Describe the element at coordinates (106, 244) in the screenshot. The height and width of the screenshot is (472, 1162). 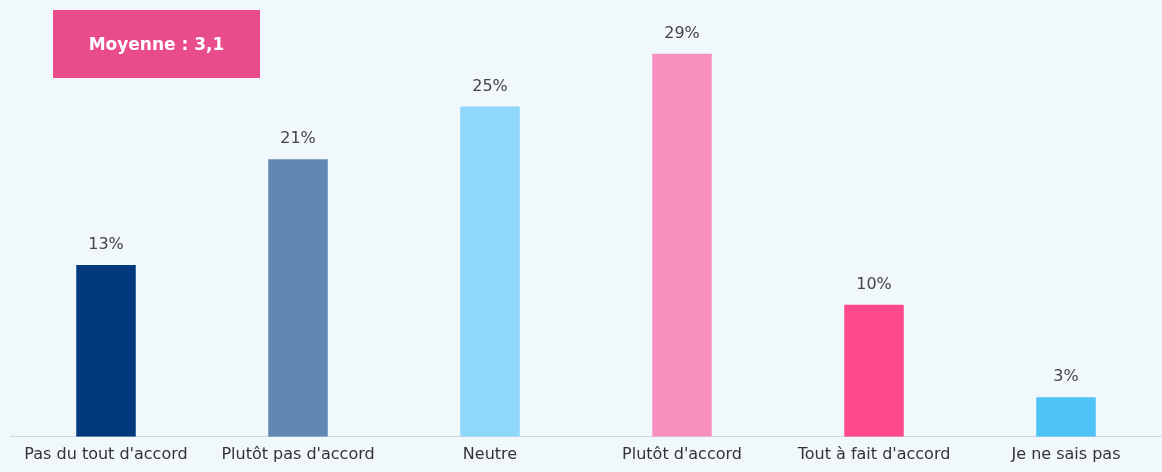
I see `data-label: 13%` at that location.